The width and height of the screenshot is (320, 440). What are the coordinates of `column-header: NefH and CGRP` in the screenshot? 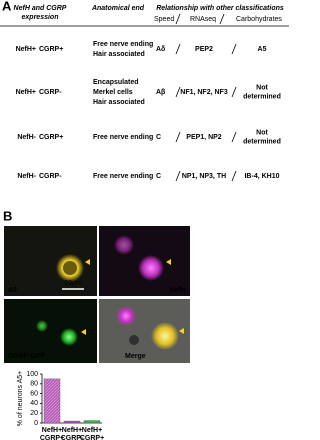 It's located at (40, 8).